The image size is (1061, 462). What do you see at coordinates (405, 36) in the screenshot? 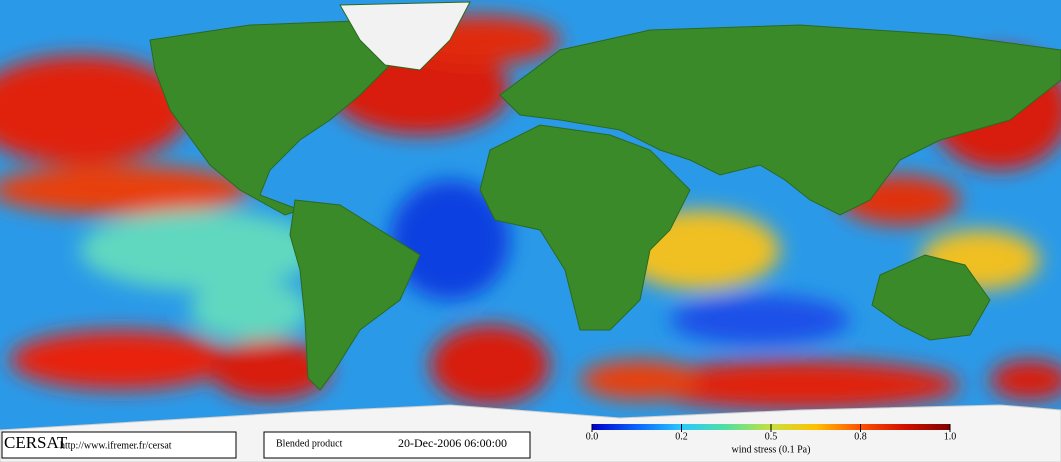
I see `greenland` at bounding box center [405, 36].